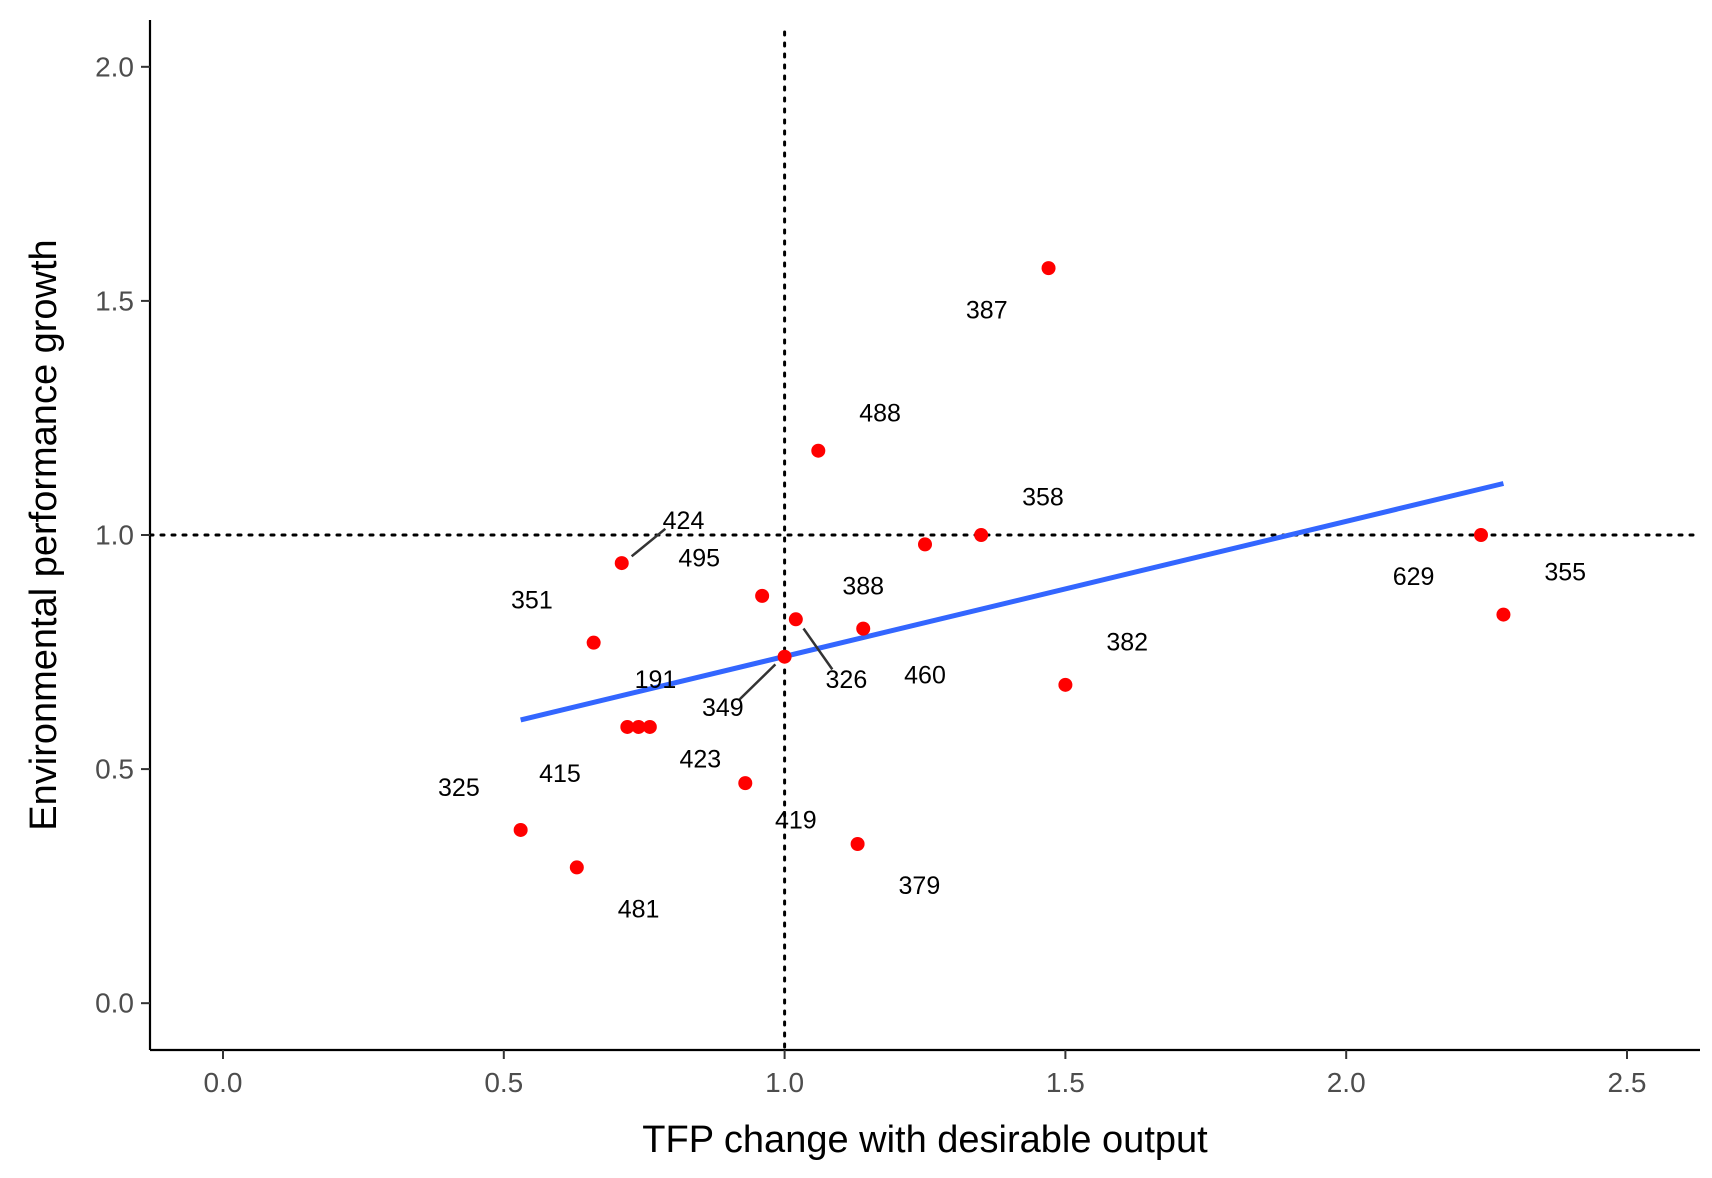 The width and height of the screenshot is (1712, 1178). I want to click on point-label-415: 415, so click(560, 774).